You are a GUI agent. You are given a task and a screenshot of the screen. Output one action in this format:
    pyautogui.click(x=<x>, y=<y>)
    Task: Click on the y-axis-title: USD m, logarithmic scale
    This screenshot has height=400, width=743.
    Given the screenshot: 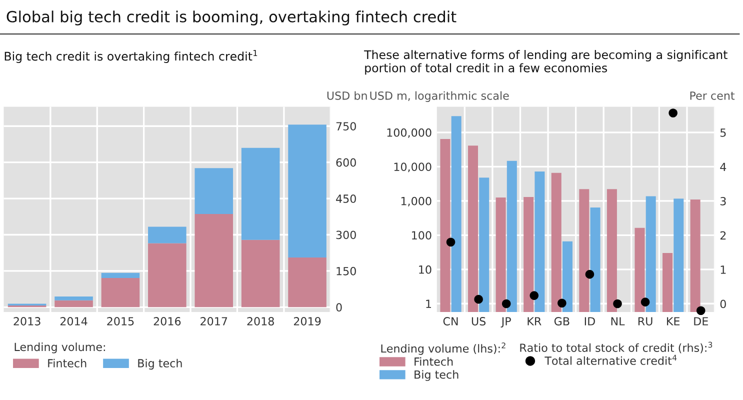 What is the action you would take?
    pyautogui.click(x=439, y=96)
    